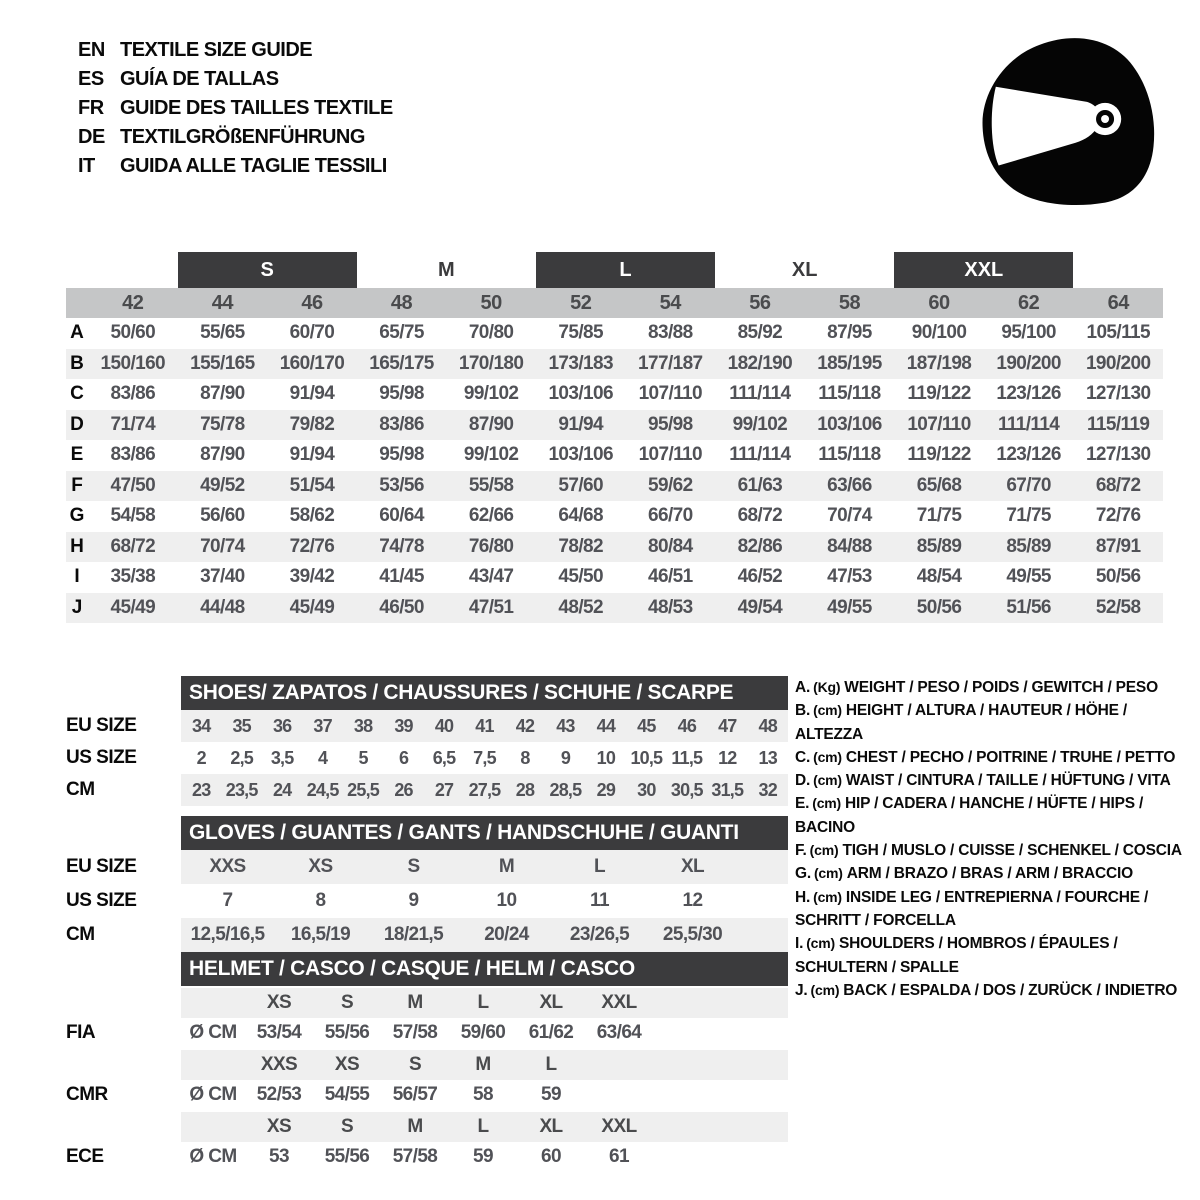  What do you see at coordinates (282, 725) in the screenshot?
I see `size-cell: 36` at bounding box center [282, 725].